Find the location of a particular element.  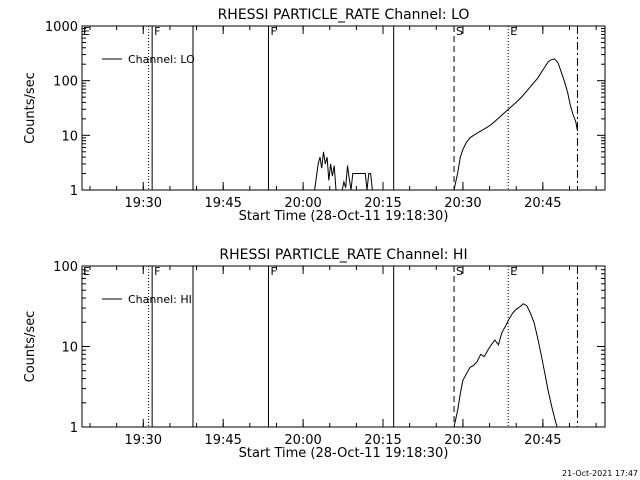

footer-timestamp: 21-Oct-2021 17:47 is located at coordinates (600, 473).